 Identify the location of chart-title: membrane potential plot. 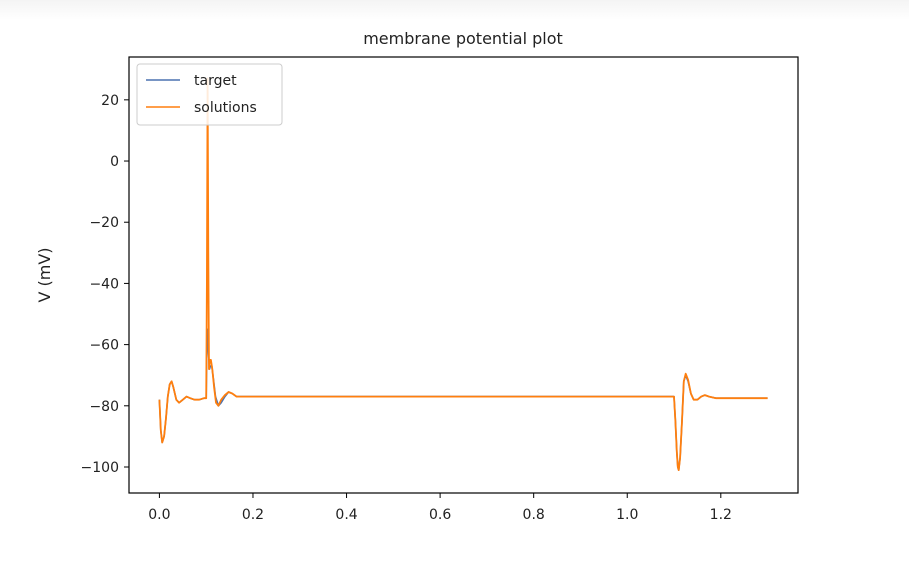
(463, 38).